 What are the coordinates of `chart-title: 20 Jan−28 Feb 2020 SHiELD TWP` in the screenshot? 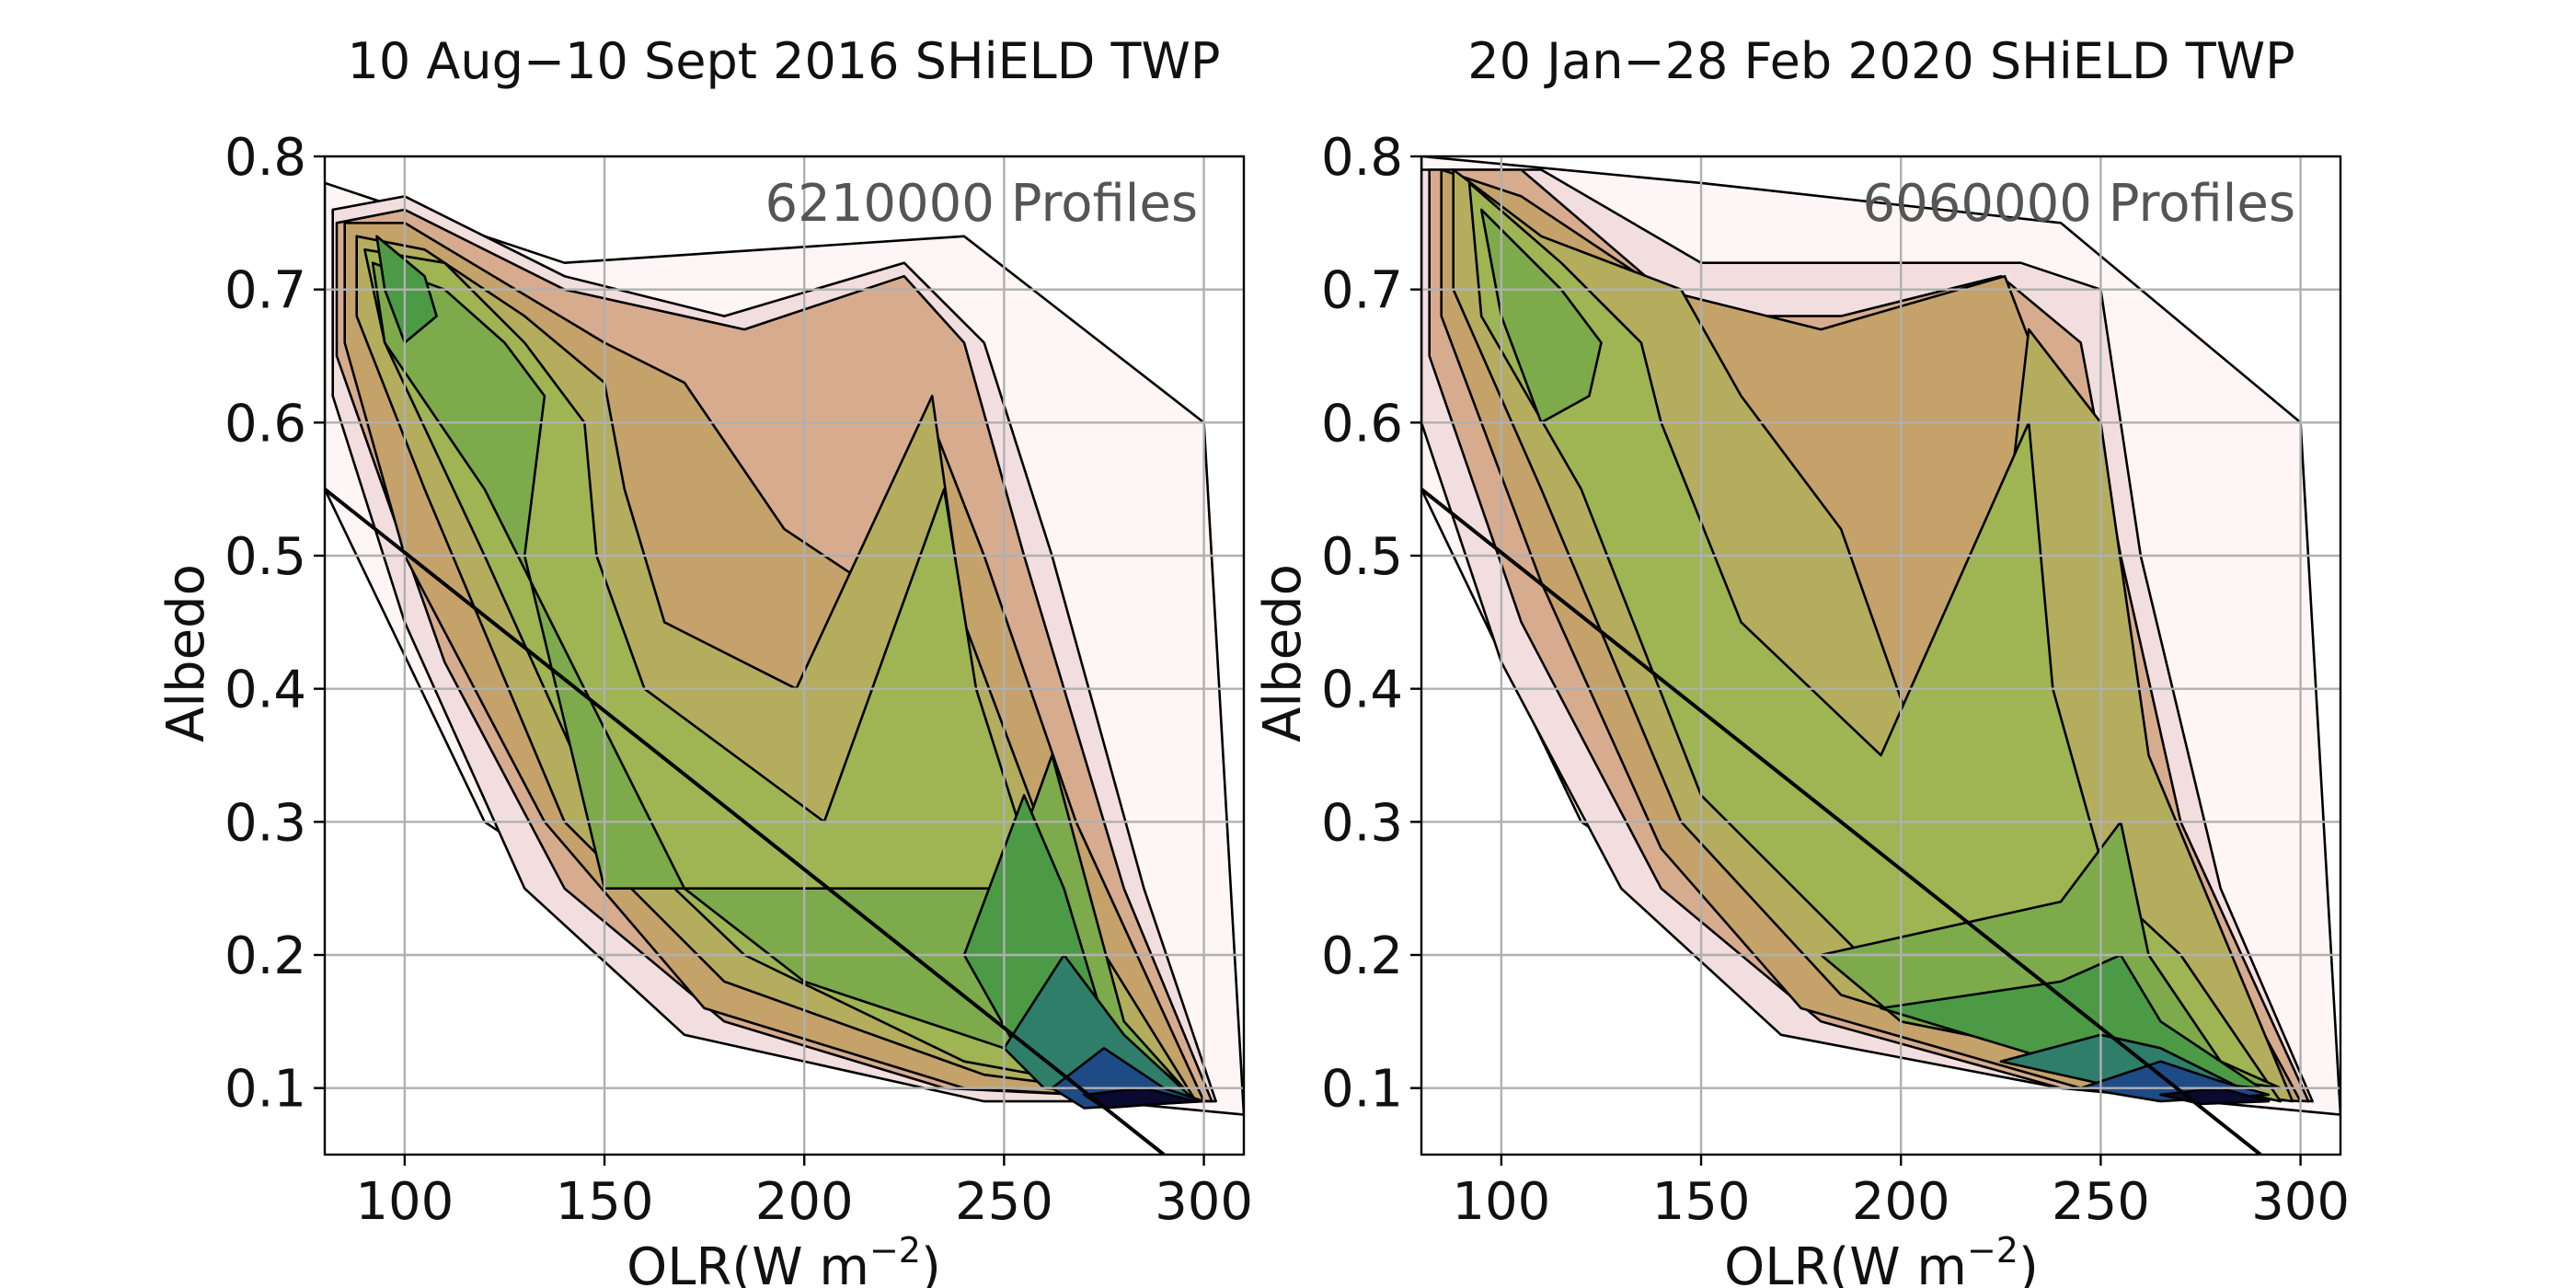 It's located at (1880, 61).